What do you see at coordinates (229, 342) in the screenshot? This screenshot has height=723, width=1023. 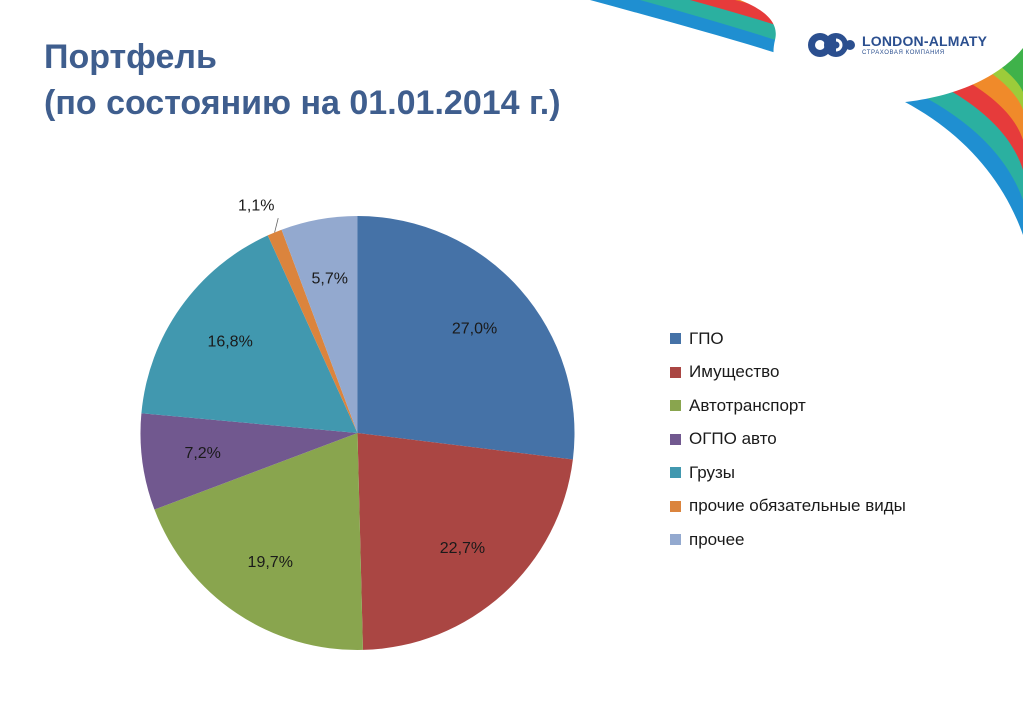 I see `pie-data-label-4: 16,8%` at bounding box center [229, 342].